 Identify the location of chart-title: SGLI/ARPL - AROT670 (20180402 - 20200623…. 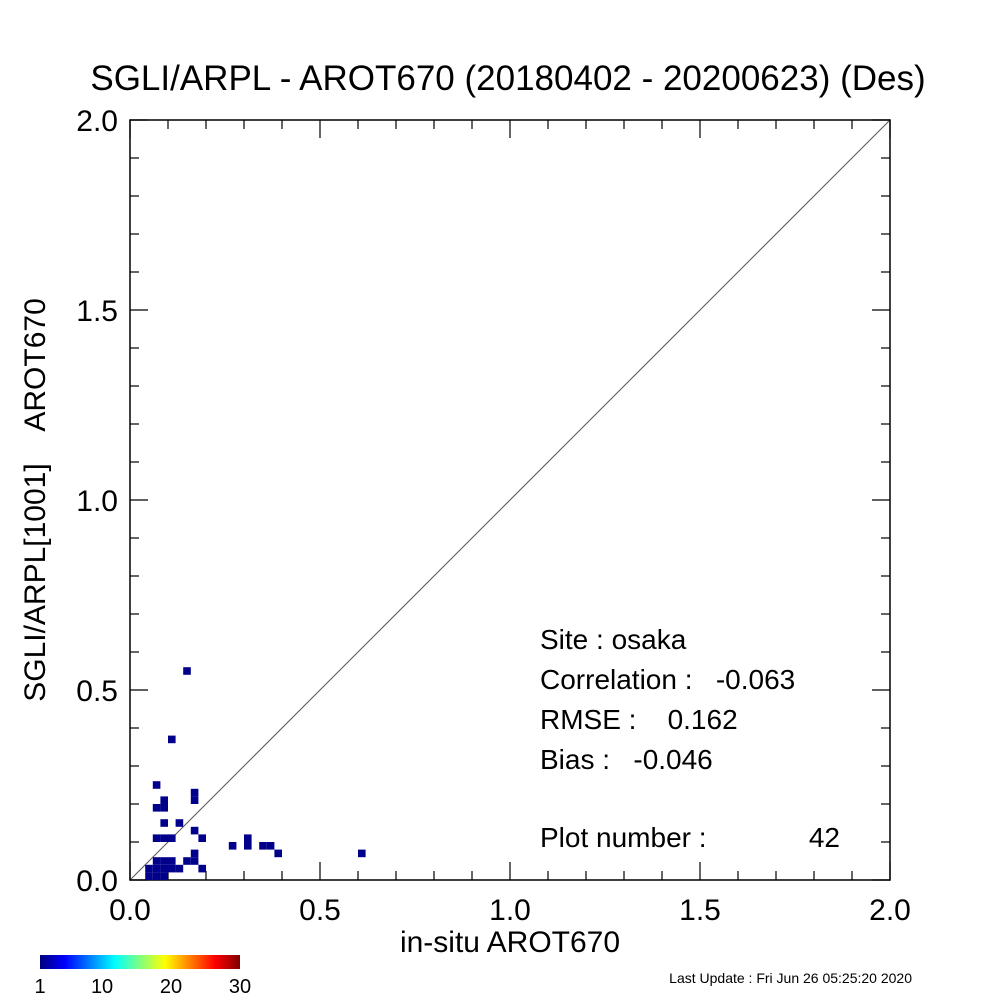
(507, 78).